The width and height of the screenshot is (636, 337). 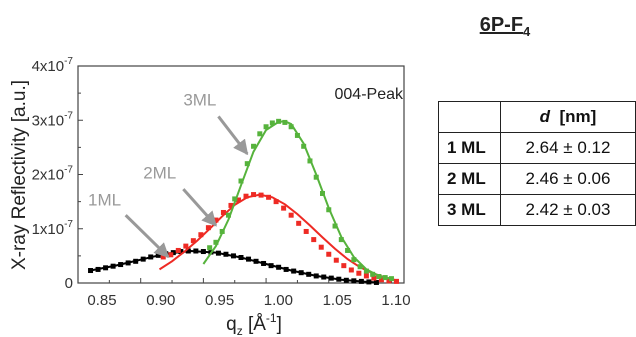 I want to click on table-row-label: 3 ML, so click(x=469, y=210).